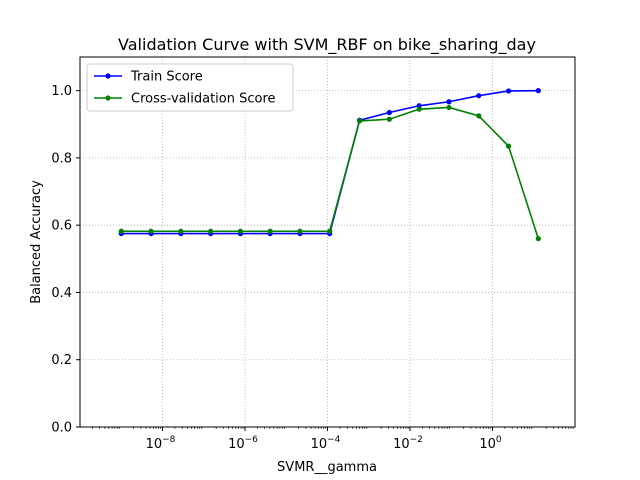 The height and width of the screenshot is (480, 640). What do you see at coordinates (61, 360) in the screenshot?
I see `y-tick-label: 0.2` at bounding box center [61, 360].